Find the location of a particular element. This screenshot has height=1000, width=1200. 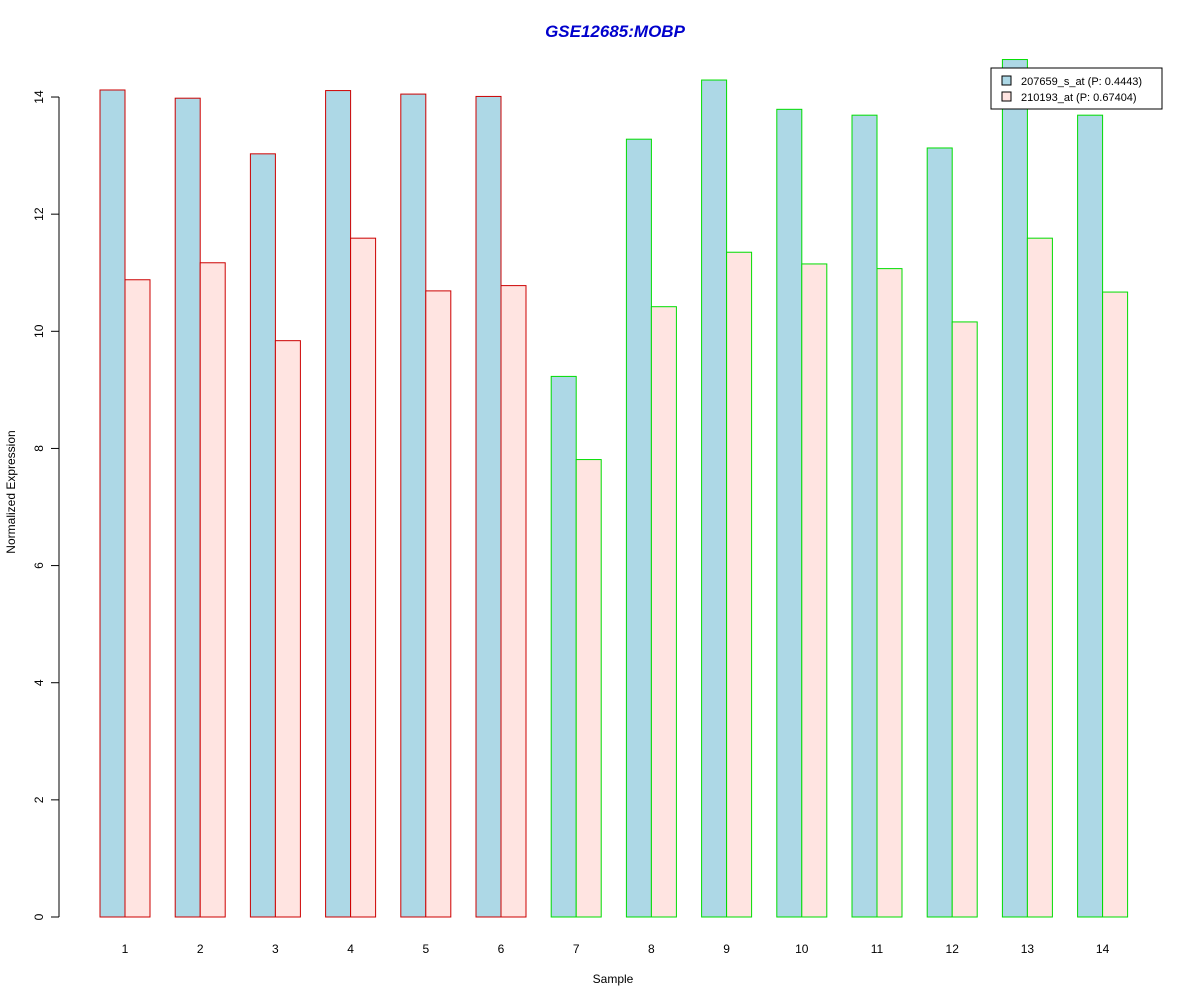

y-tick-label: 10 is located at coordinates (39, 331).